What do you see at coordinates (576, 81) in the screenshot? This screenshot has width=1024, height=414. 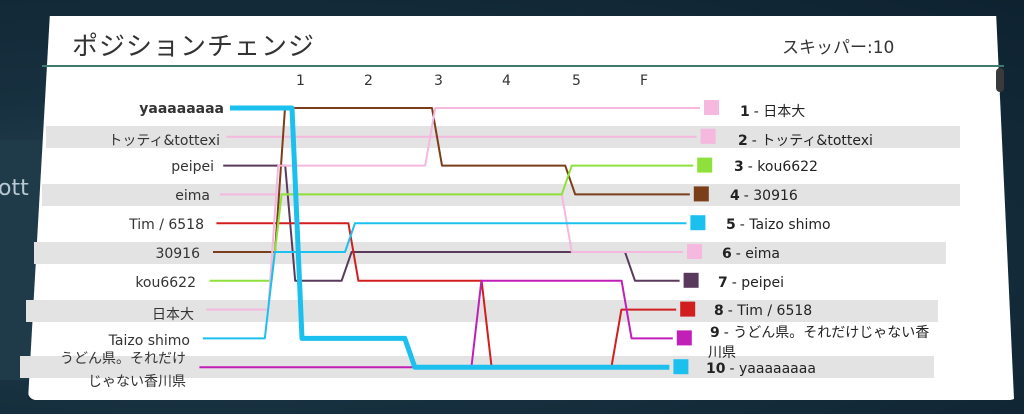 I see `column-label-5: 5` at bounding box center [576, 81].